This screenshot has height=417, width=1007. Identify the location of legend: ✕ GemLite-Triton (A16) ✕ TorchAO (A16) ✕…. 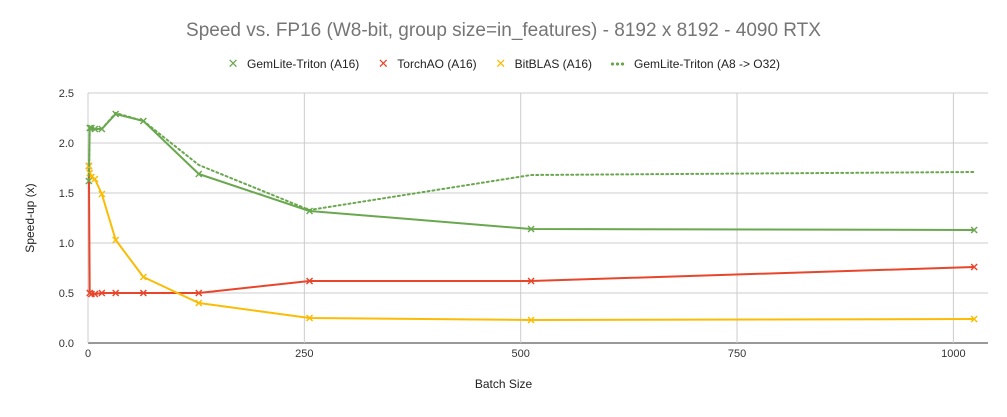
(503, 64).